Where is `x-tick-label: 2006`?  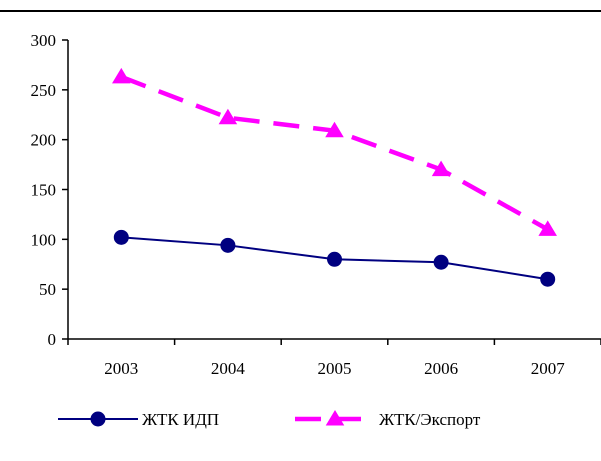
x-tick-label: 2006 is located at coordinates (441, 368).